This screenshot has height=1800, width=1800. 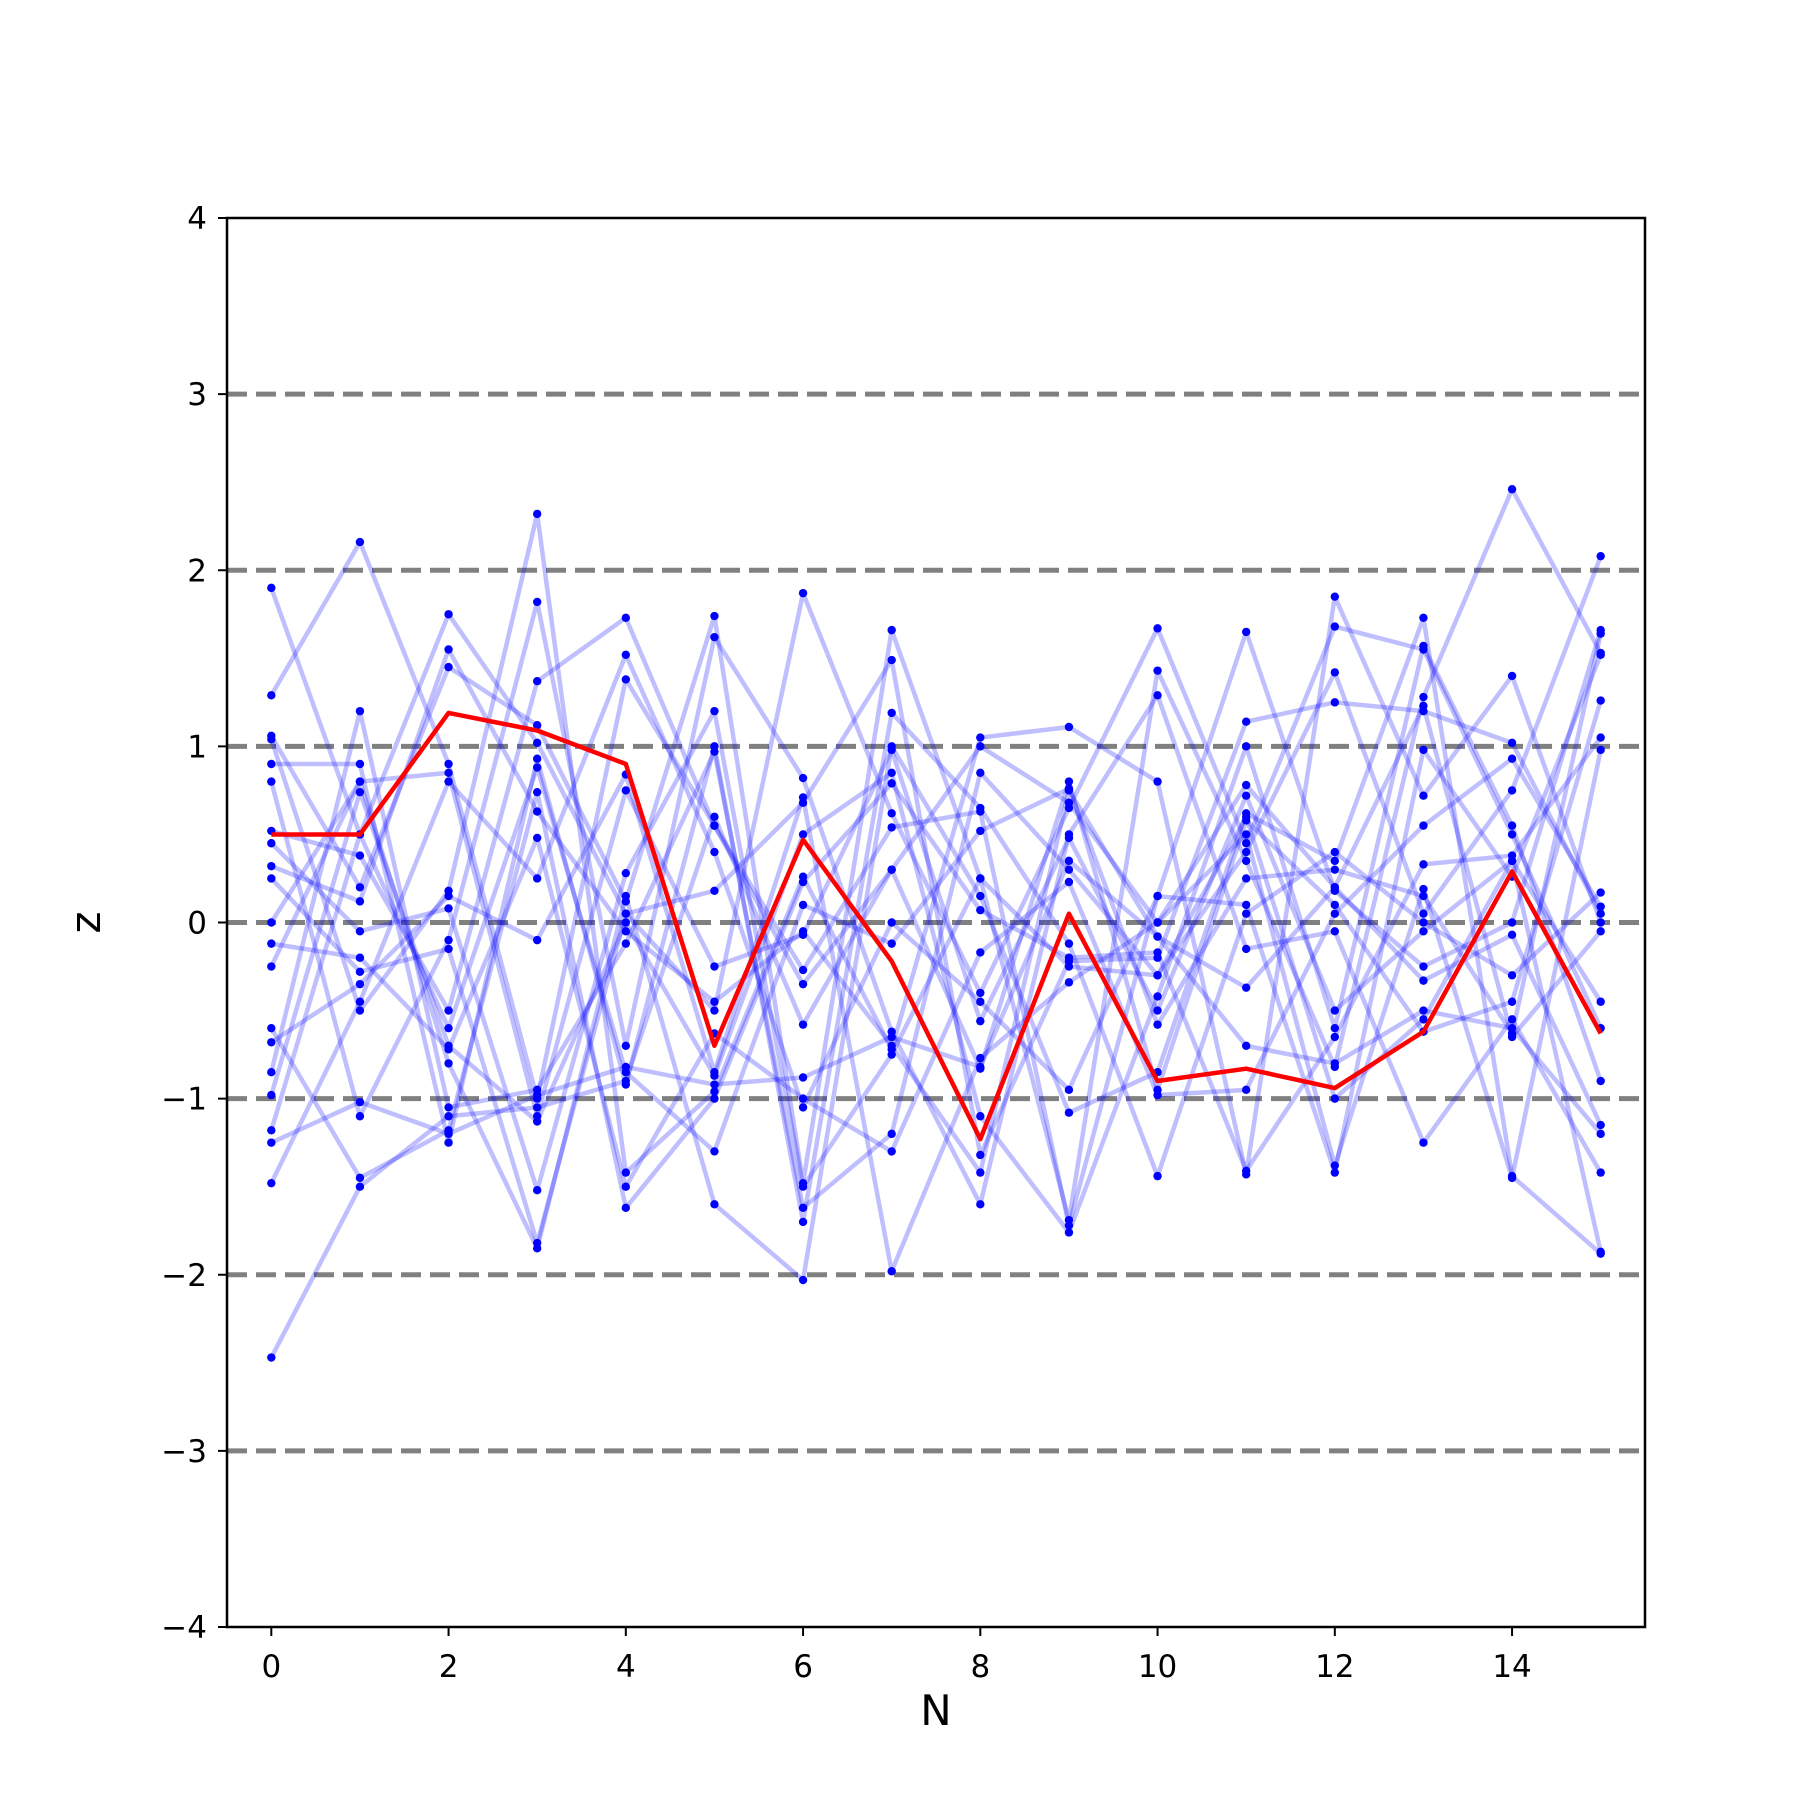 What do you see at coordinates (626, 1667) in the screenshot?
I see `x-tick-label: 4` at bounding box center [626, 1667].